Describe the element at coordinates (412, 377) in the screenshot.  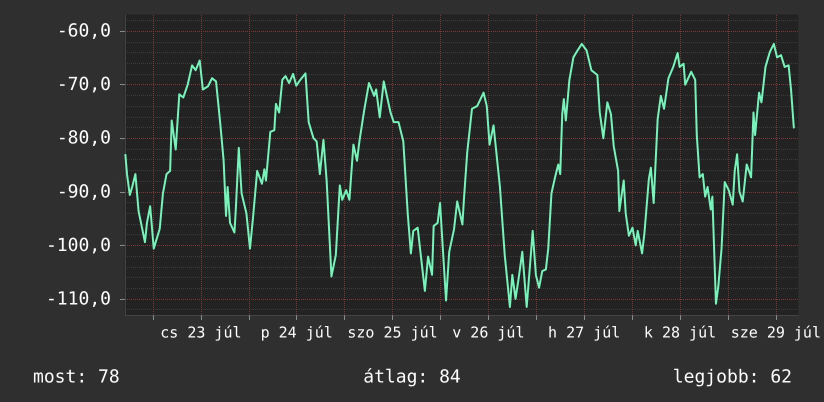
I see `text: átlag: 84` at that location.